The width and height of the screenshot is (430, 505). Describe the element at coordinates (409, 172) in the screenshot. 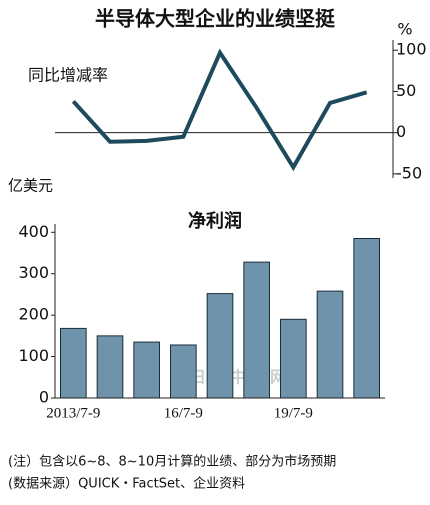

I see `y-tick-label: -50` at that location.